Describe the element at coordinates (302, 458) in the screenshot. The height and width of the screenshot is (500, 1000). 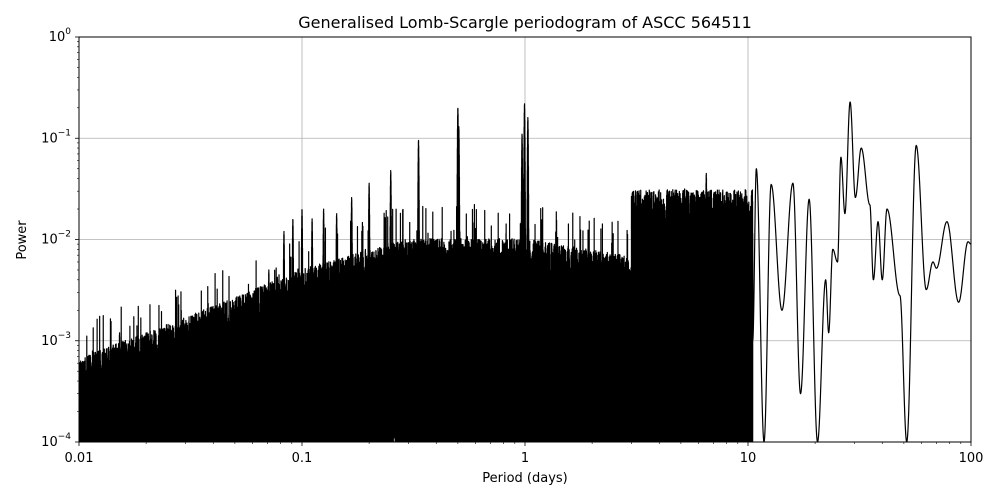
I see `x-tick-label: 0.1` at that location.